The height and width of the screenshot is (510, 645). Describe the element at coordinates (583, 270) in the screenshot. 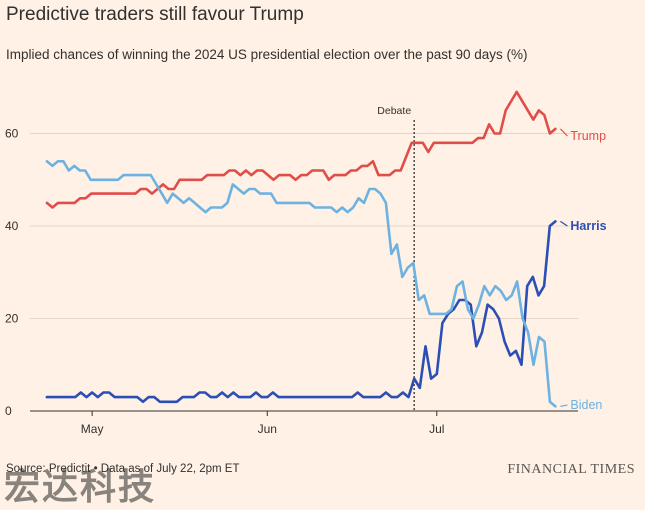

I see `series-labels: Trump Harris Biden` at that location.